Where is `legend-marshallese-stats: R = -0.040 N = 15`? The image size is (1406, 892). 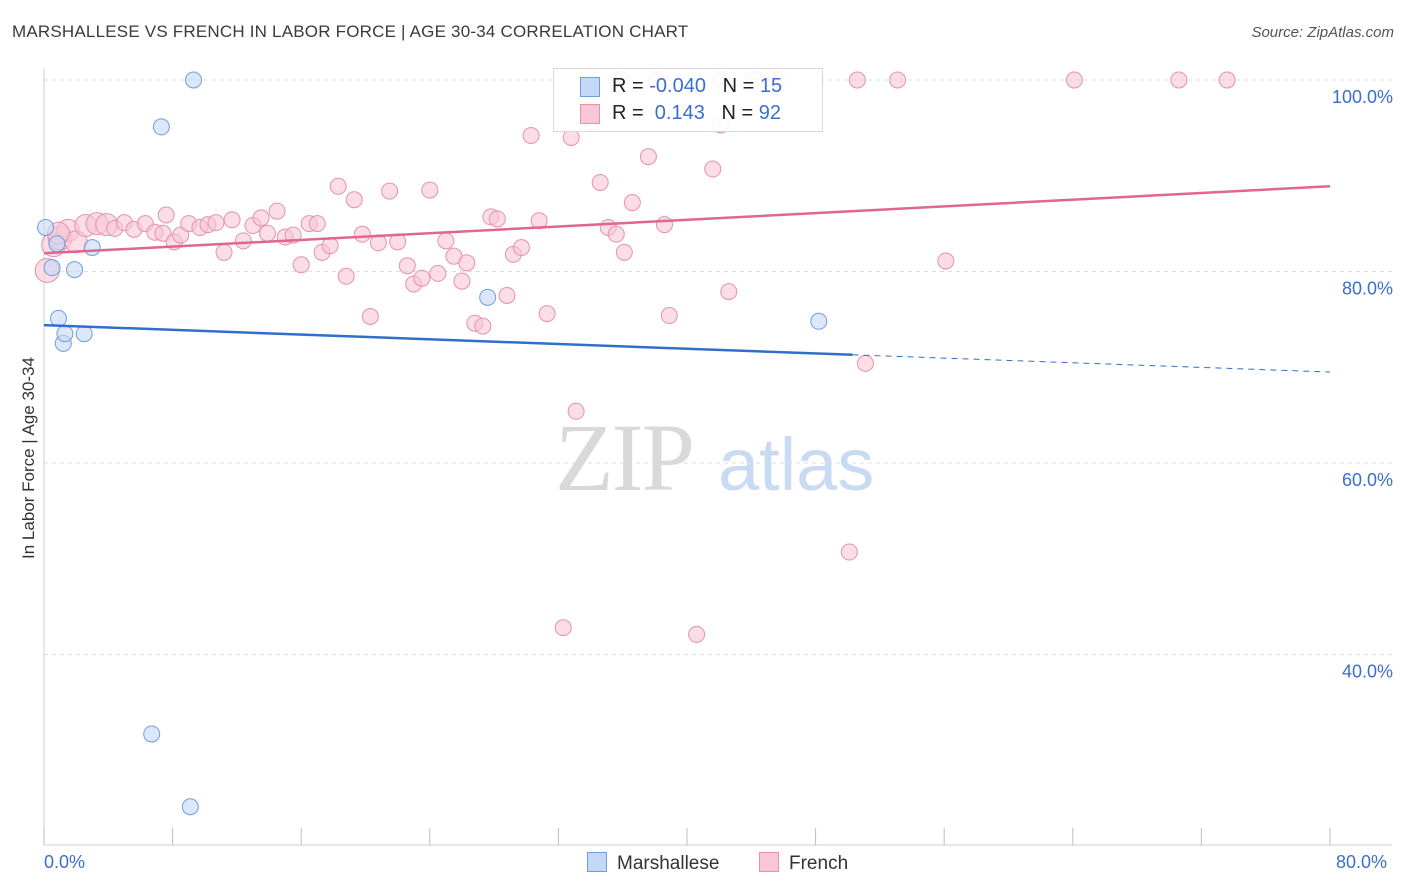
legend-marshallese-stats: R = -0.040 N = 15 is located at coordinates (697, 86).